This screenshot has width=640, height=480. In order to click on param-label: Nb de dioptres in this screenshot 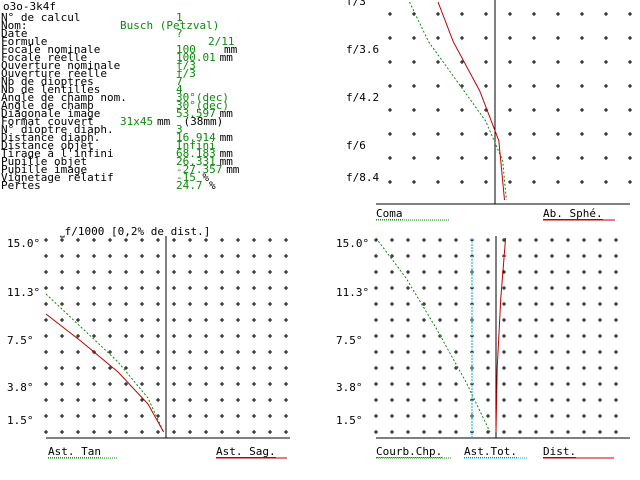, I will do `click(47, 81)`.